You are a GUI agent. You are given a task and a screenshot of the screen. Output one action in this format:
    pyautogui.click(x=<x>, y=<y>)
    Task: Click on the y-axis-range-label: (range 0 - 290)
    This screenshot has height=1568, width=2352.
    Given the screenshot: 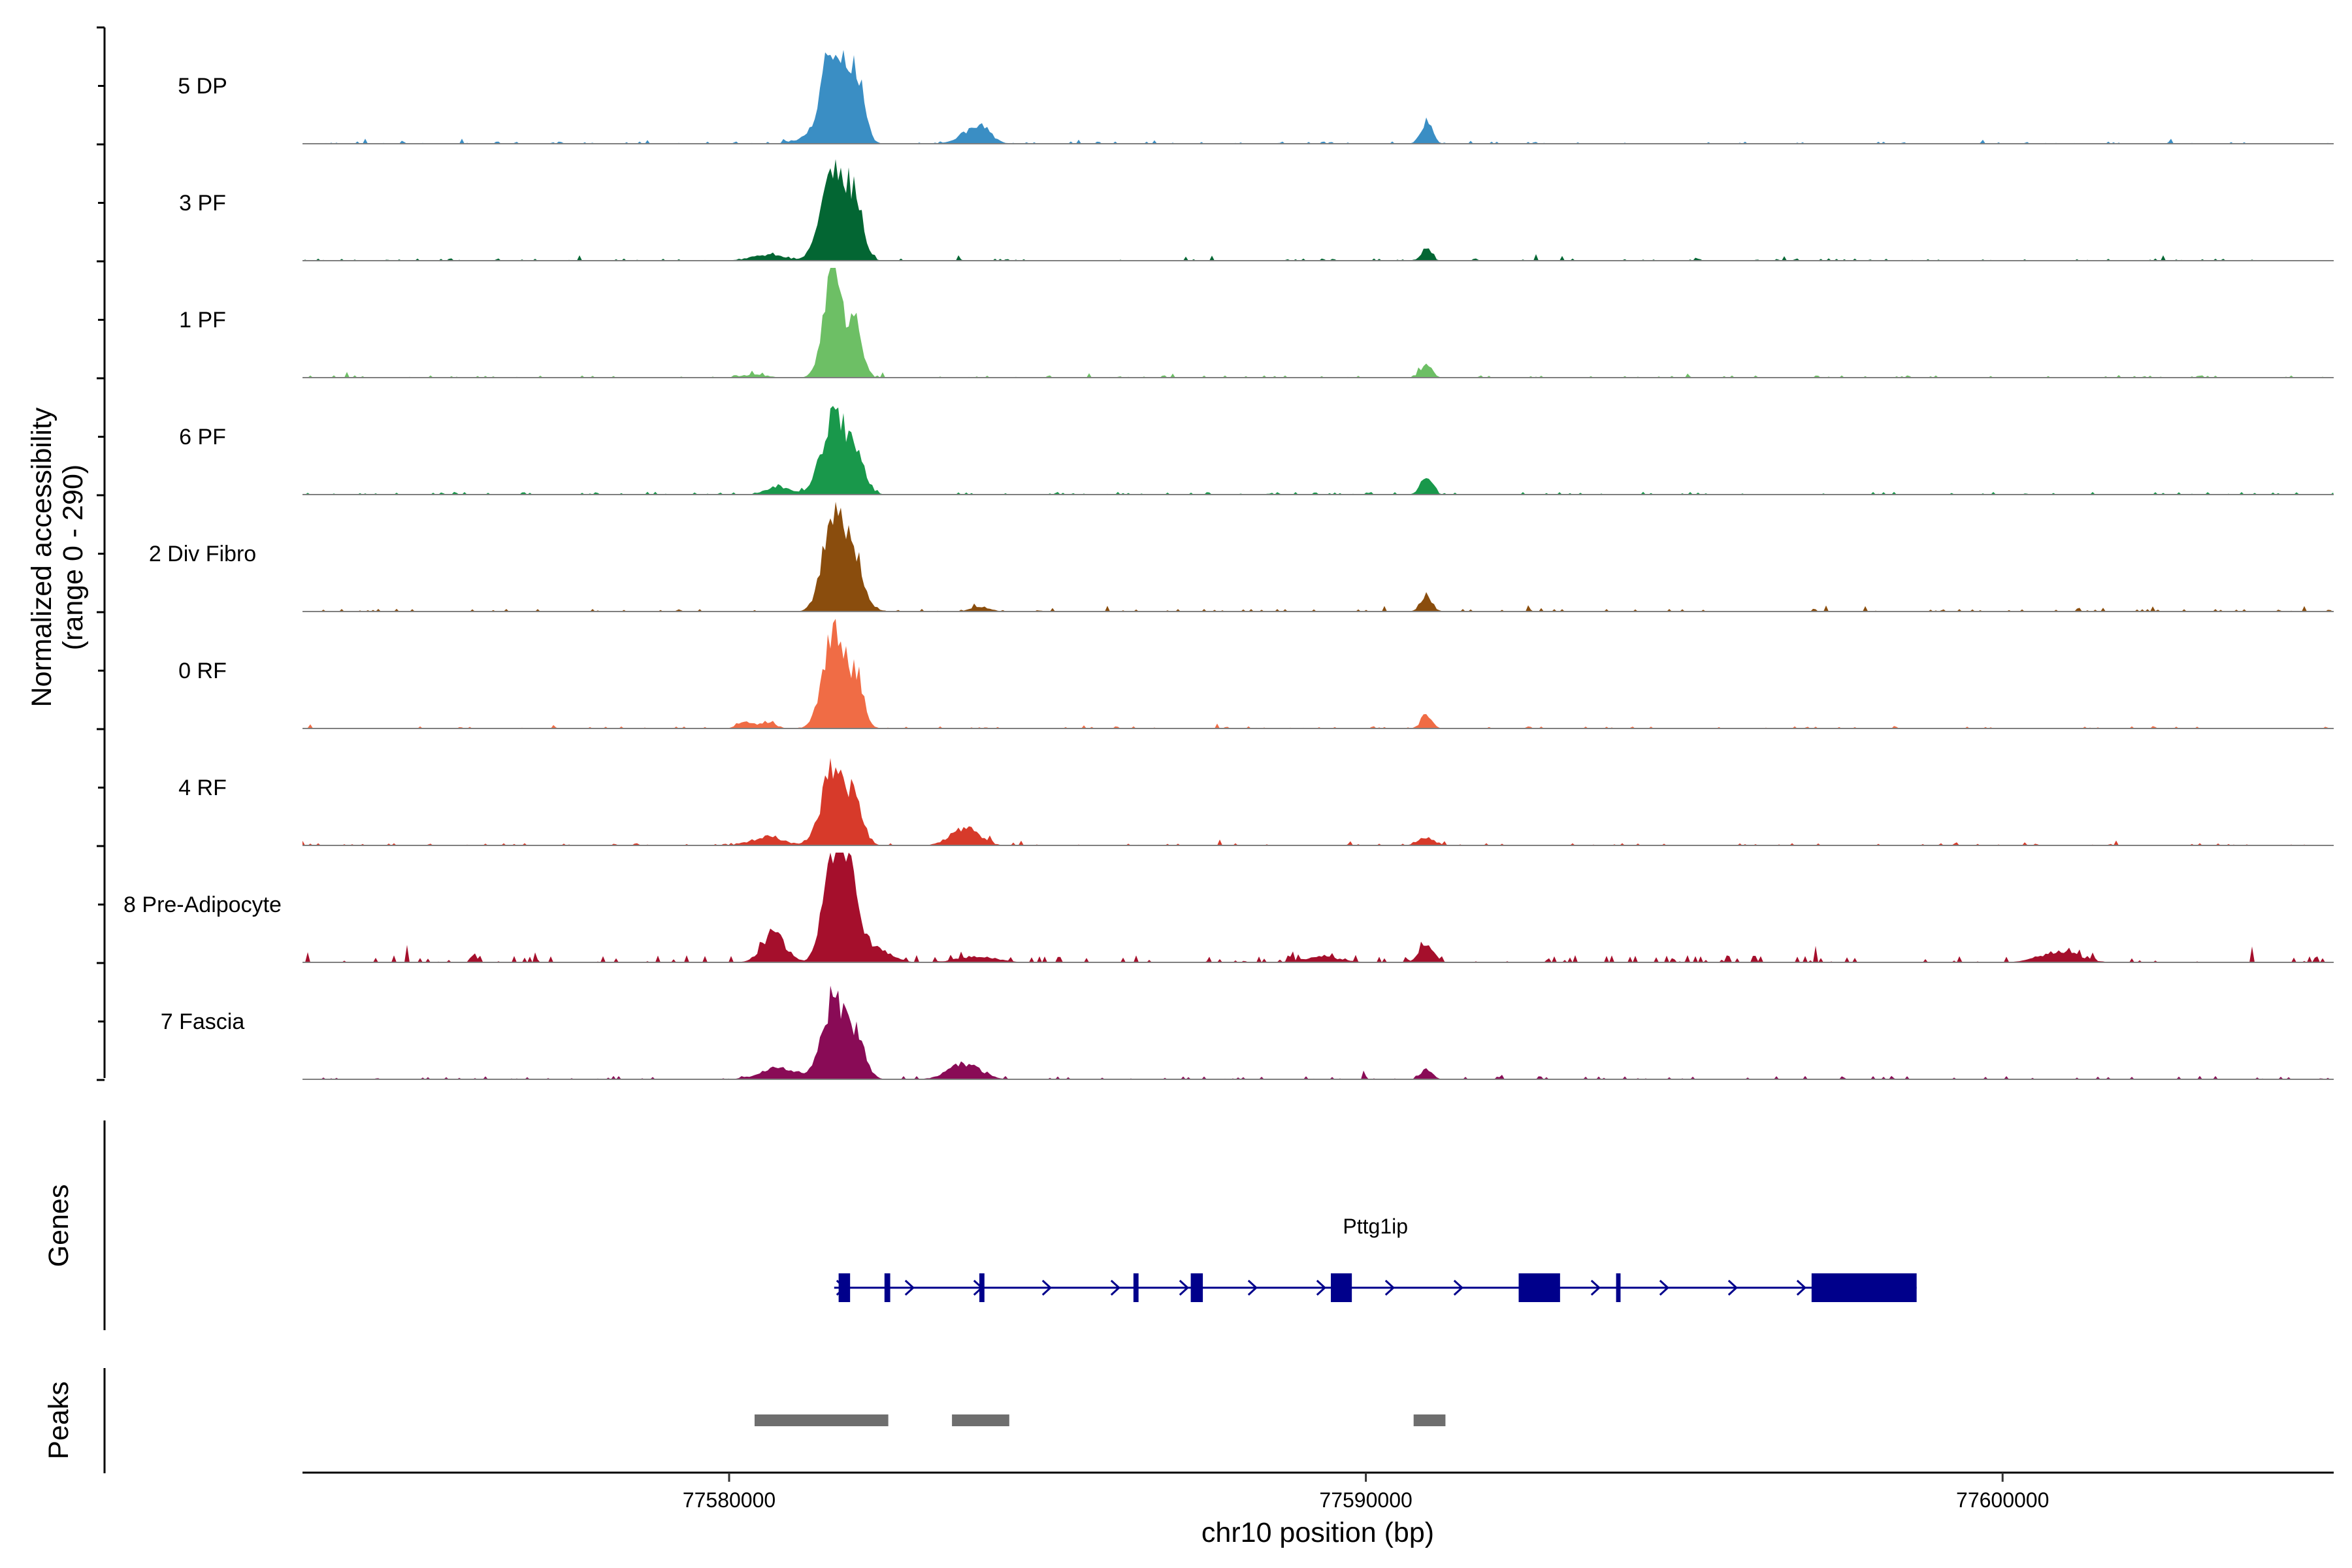 What is the action you would take?
    pyautogui.click(x=73, y=557)
    